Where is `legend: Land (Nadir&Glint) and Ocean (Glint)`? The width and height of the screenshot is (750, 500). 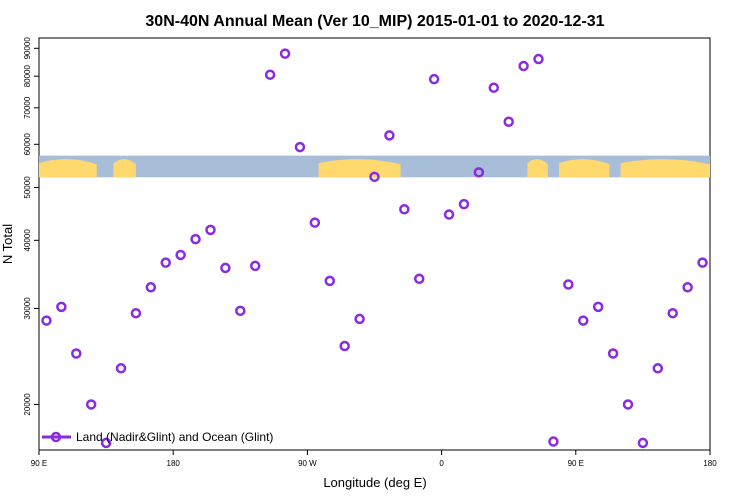
legend: Land (Nadir&Glint) and Ocean (Glint) is located at coordinates (157, 437).